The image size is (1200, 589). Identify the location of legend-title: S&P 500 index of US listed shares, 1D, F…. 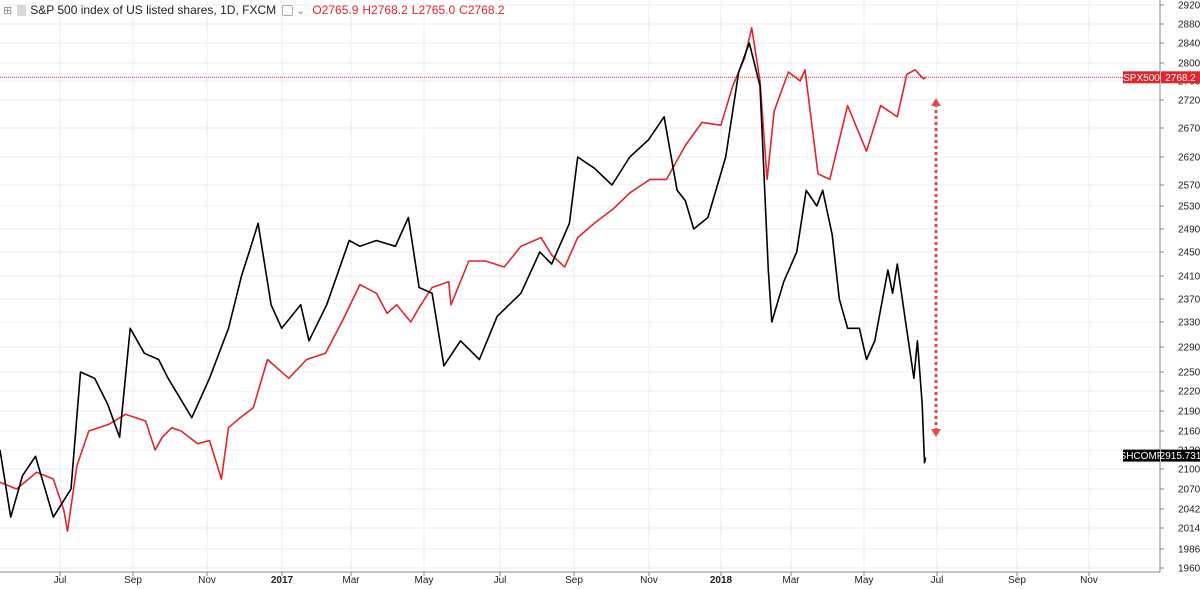
(153, 10).